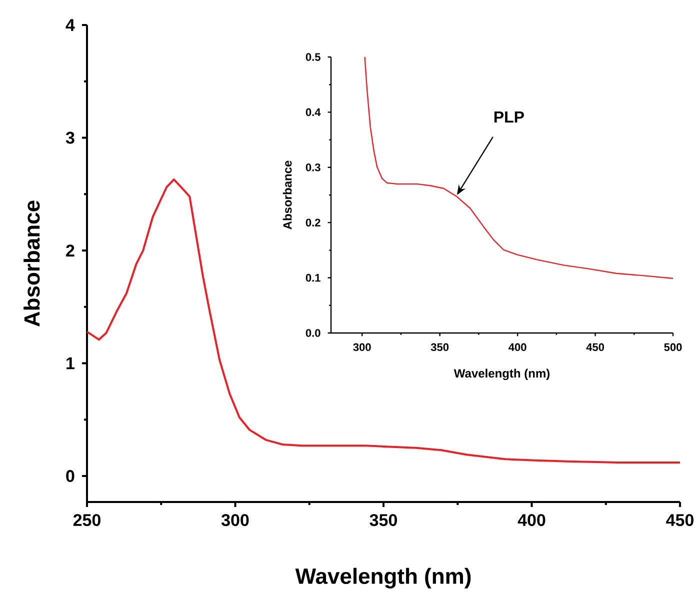  Describe the element at coordinates (673, 347) in the screenshot. I see `x-tick-label: 500` at that location.